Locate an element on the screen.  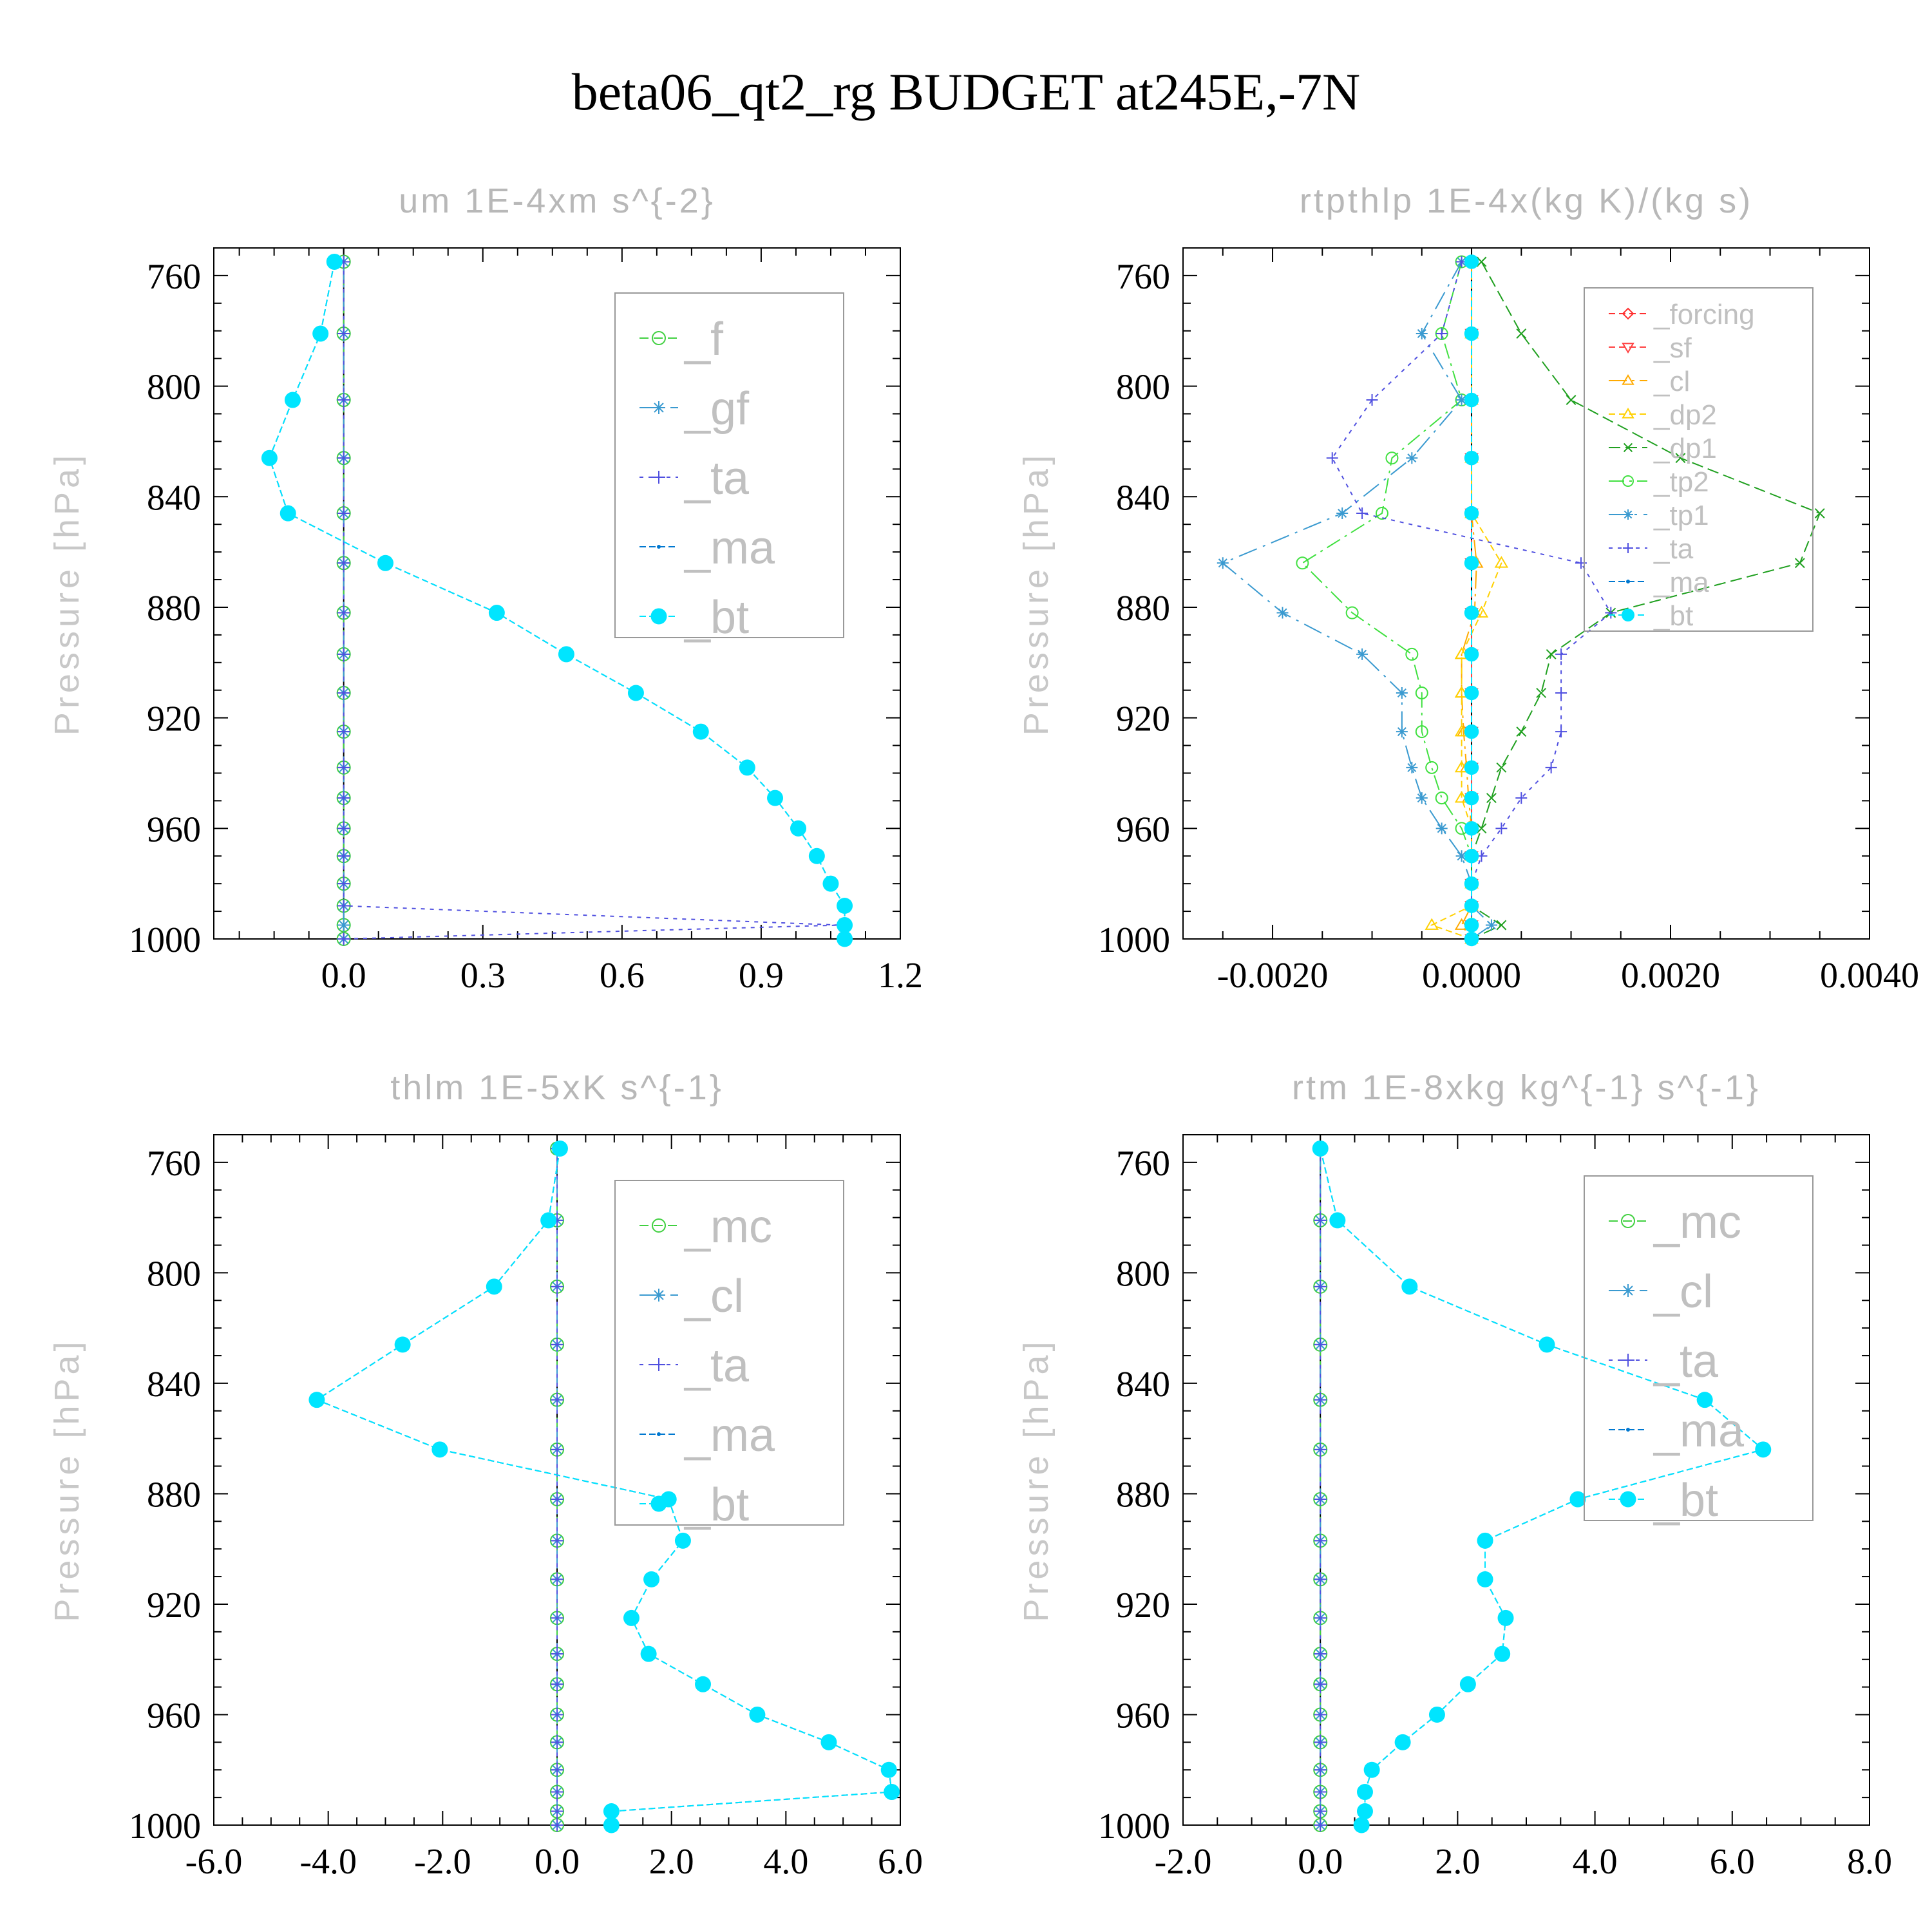
y-tick-label: 760 is located at coordinates (1143, 1164).